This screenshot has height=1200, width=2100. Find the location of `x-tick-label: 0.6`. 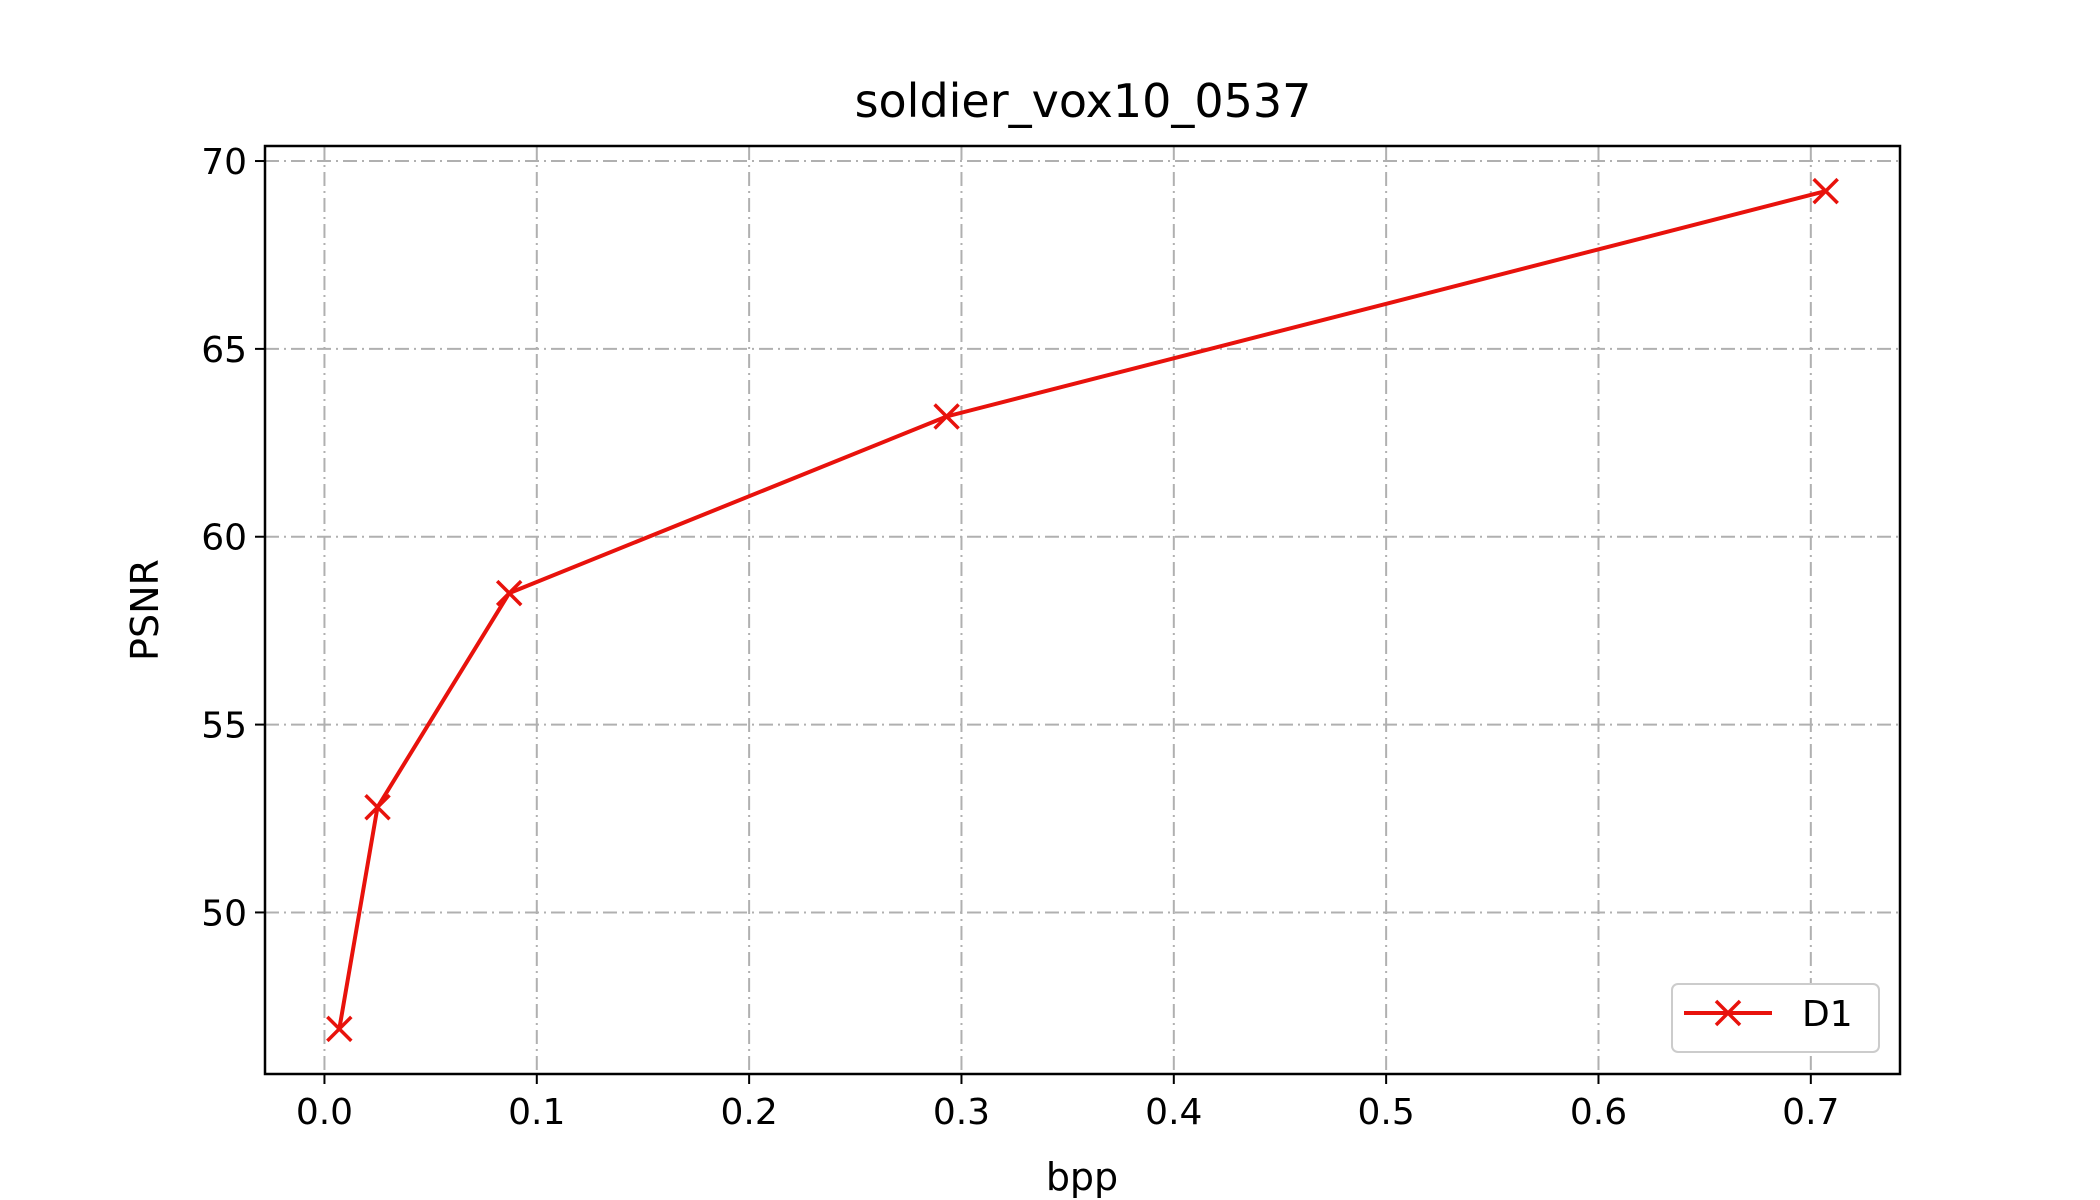

x-tick-label: 0.6 is located at coordinates (1598, 1112).